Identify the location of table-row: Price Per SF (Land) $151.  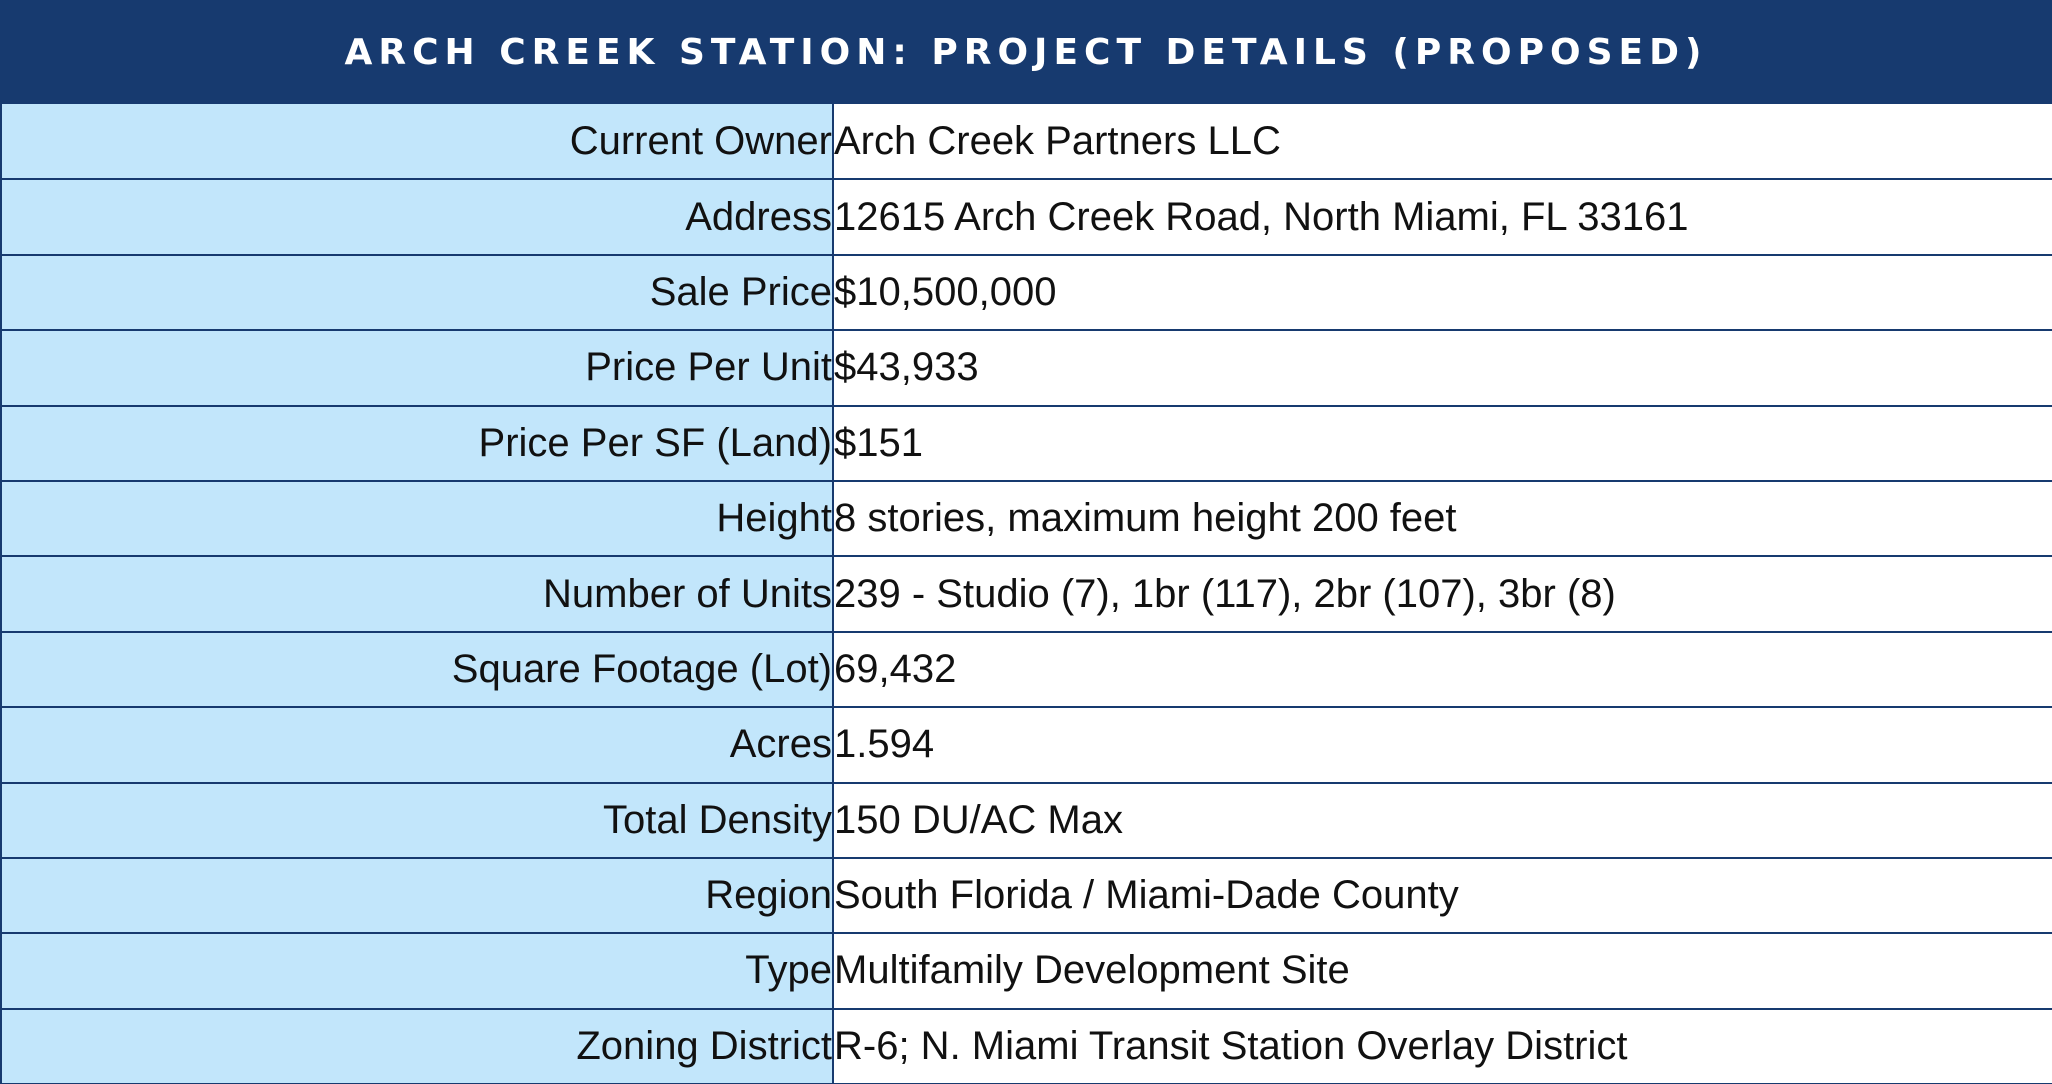
(1026, 443).